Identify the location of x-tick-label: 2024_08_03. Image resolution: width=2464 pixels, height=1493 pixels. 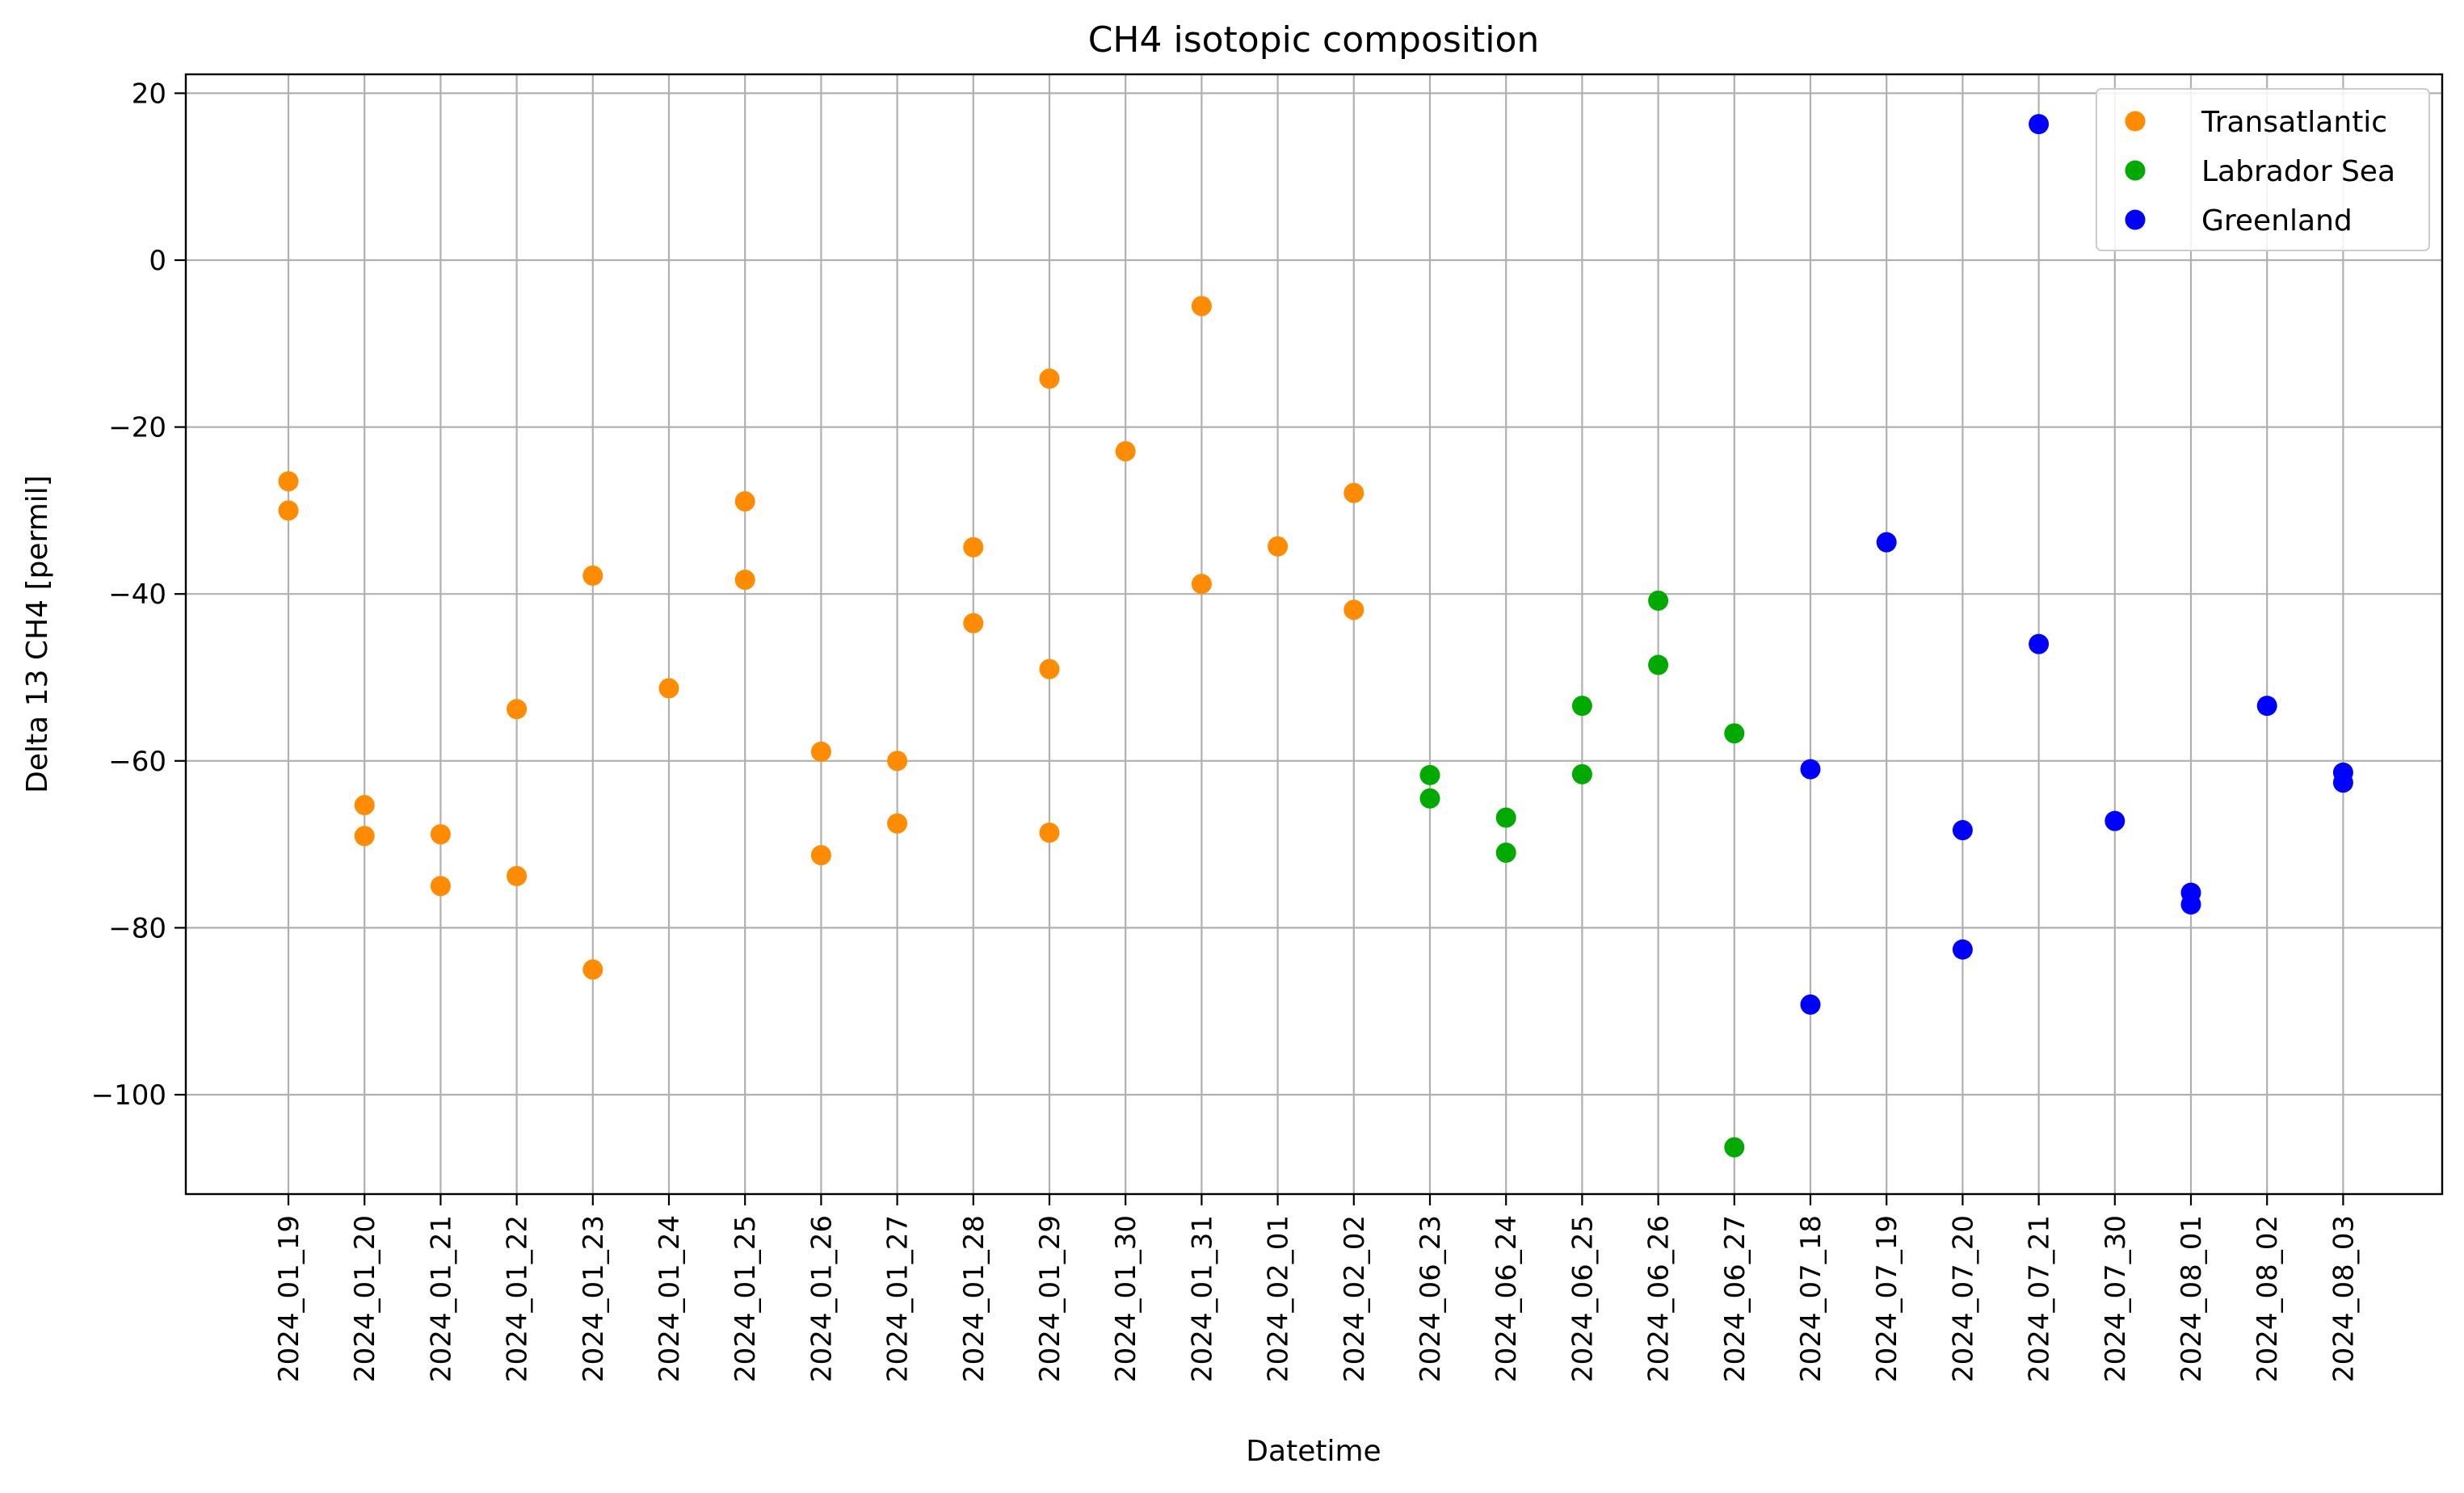
(2343, 1299).